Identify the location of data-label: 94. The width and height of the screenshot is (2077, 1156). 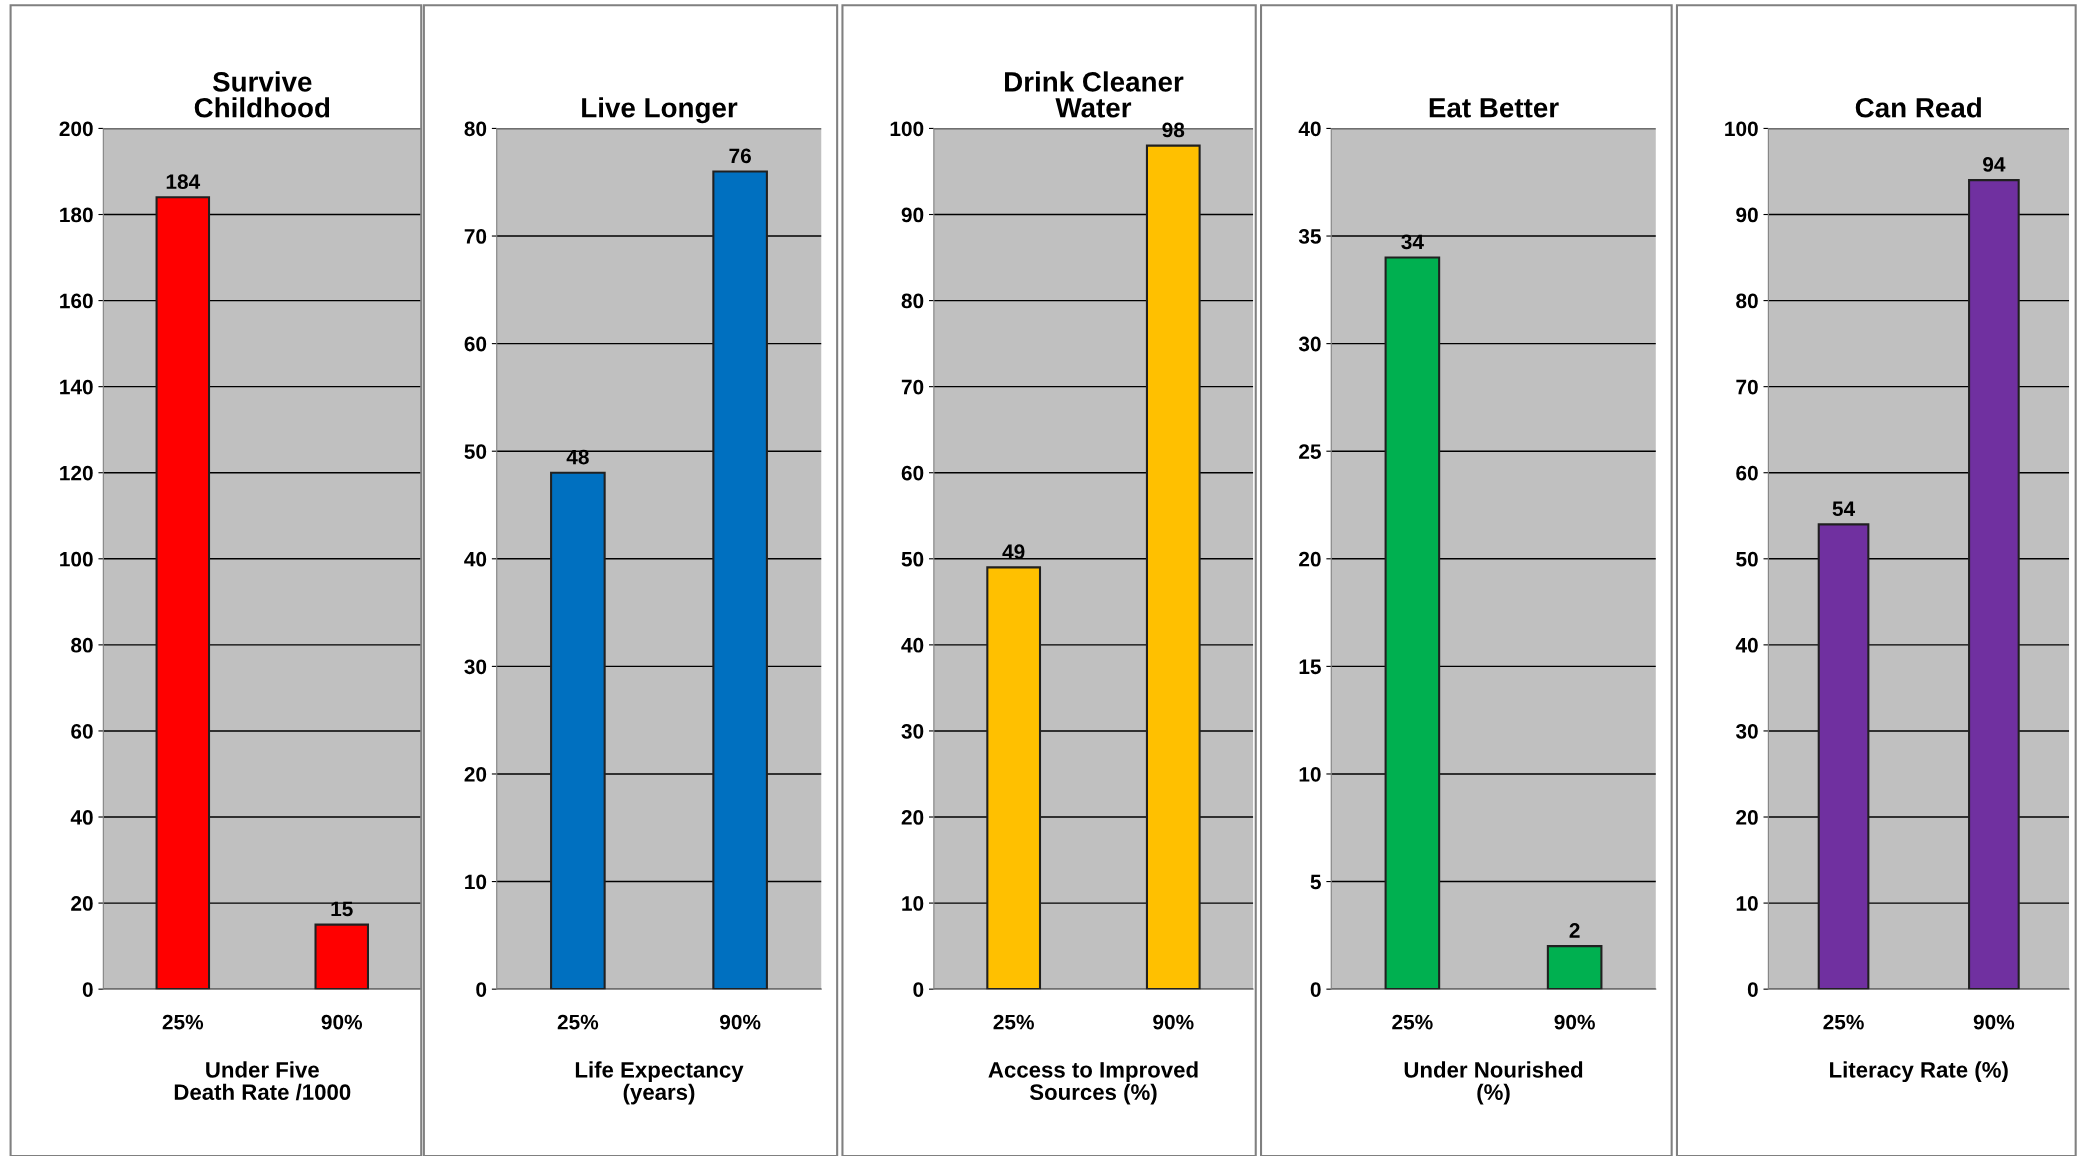
(1994, 164).